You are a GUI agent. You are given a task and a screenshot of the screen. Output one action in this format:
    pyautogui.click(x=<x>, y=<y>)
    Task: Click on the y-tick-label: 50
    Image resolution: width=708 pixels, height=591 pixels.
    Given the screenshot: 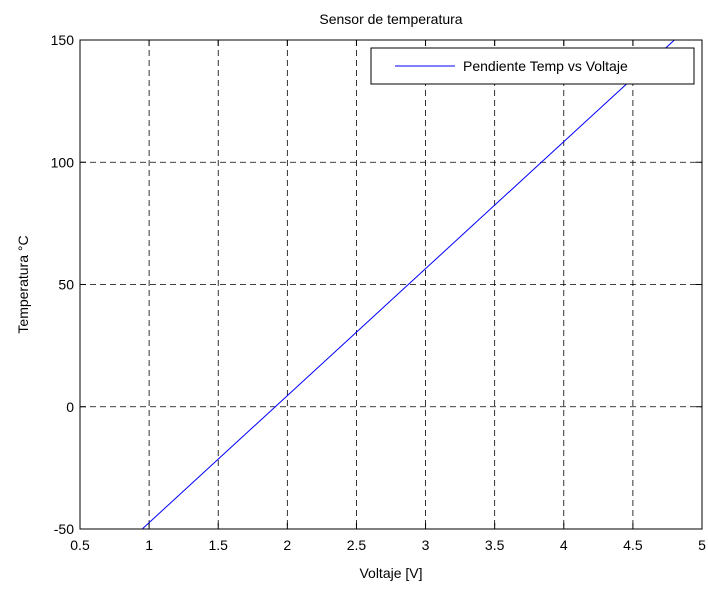 What is the action you would take?
    pyautogui.click(x=66, y=285)
    